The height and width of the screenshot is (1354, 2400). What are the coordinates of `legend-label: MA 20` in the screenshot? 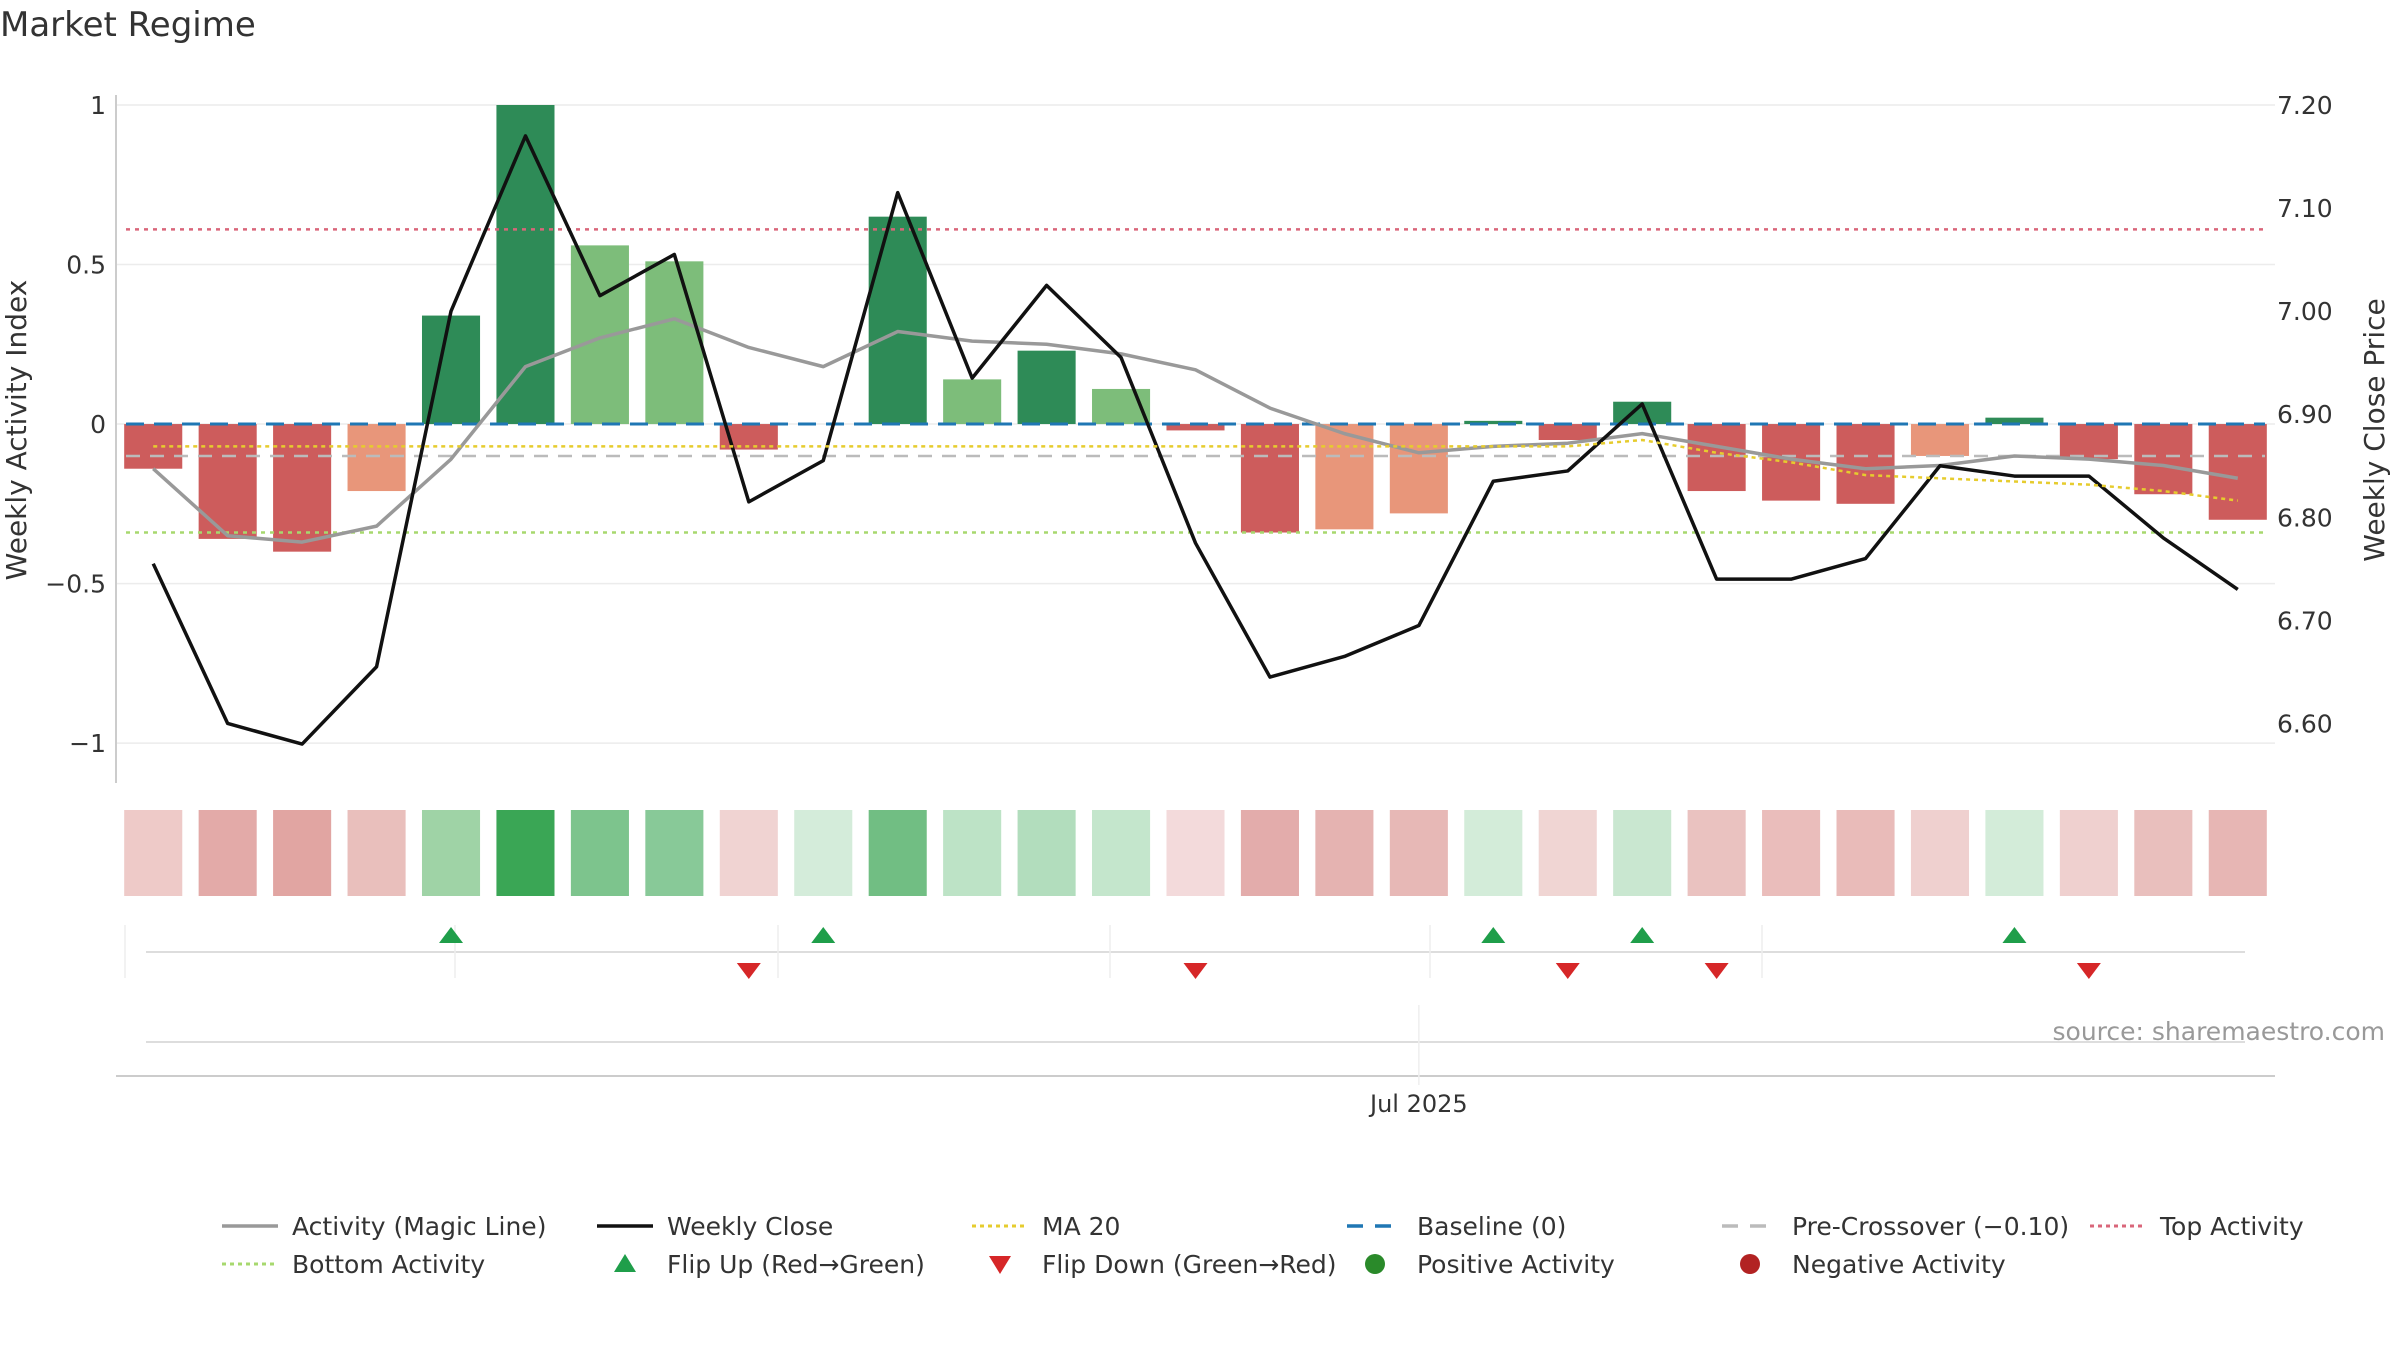 It's located at (1081, 1226).